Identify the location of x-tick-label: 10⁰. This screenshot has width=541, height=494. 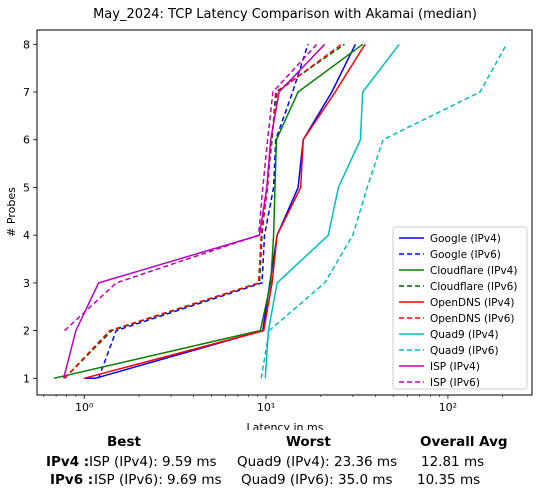
(84, 407).